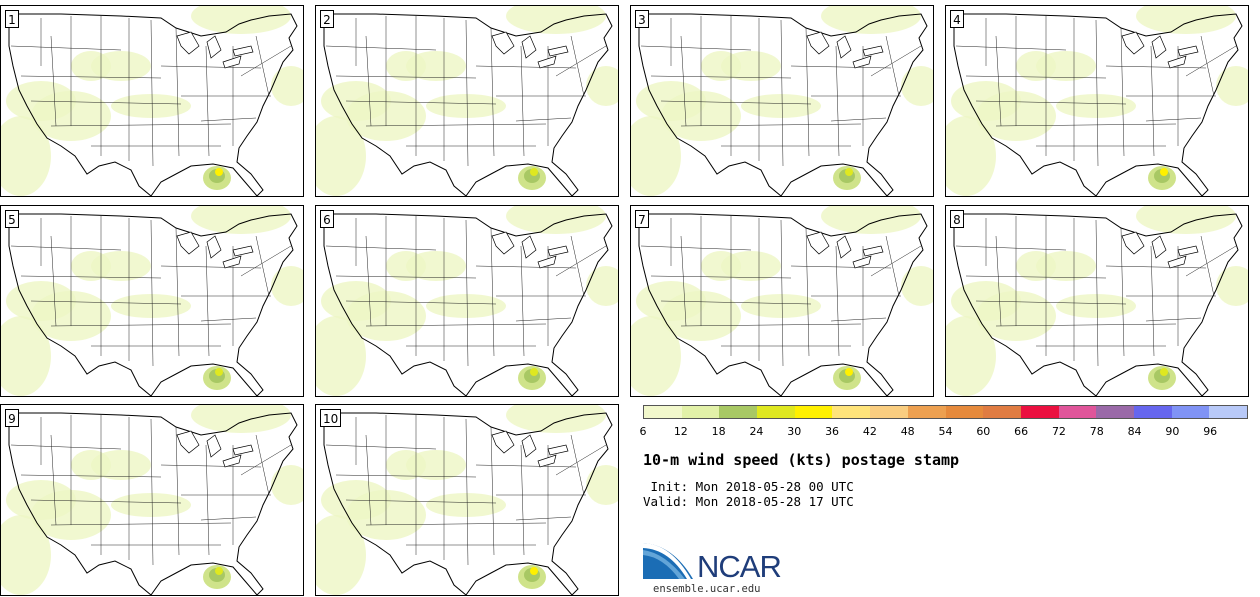 This screenshot has width=1260, height=597. What do you see at coordinates (748, 486) in the screenshot?
I see `init-time: Init: Mon 2018-05-28 00 UTC` at bounding box center [748, 486].